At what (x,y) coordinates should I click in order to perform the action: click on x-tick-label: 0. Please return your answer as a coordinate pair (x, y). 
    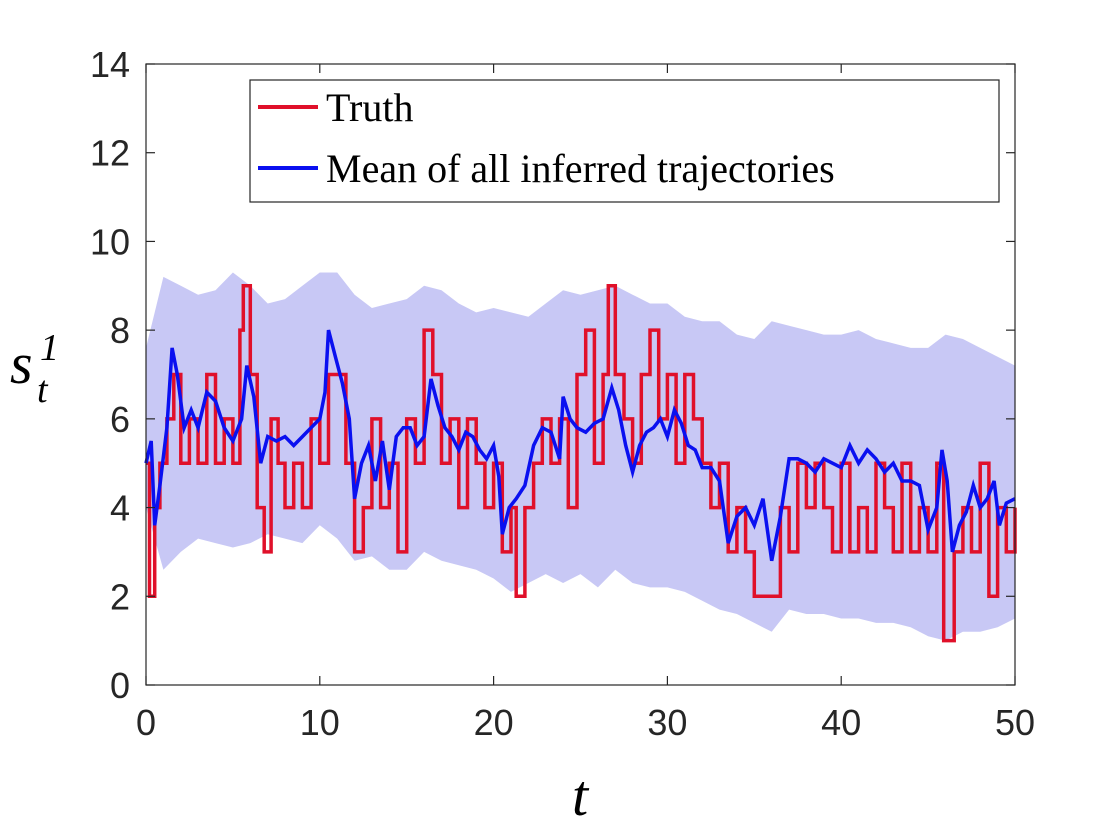
    Looking at the image, I should click on (146, 722).